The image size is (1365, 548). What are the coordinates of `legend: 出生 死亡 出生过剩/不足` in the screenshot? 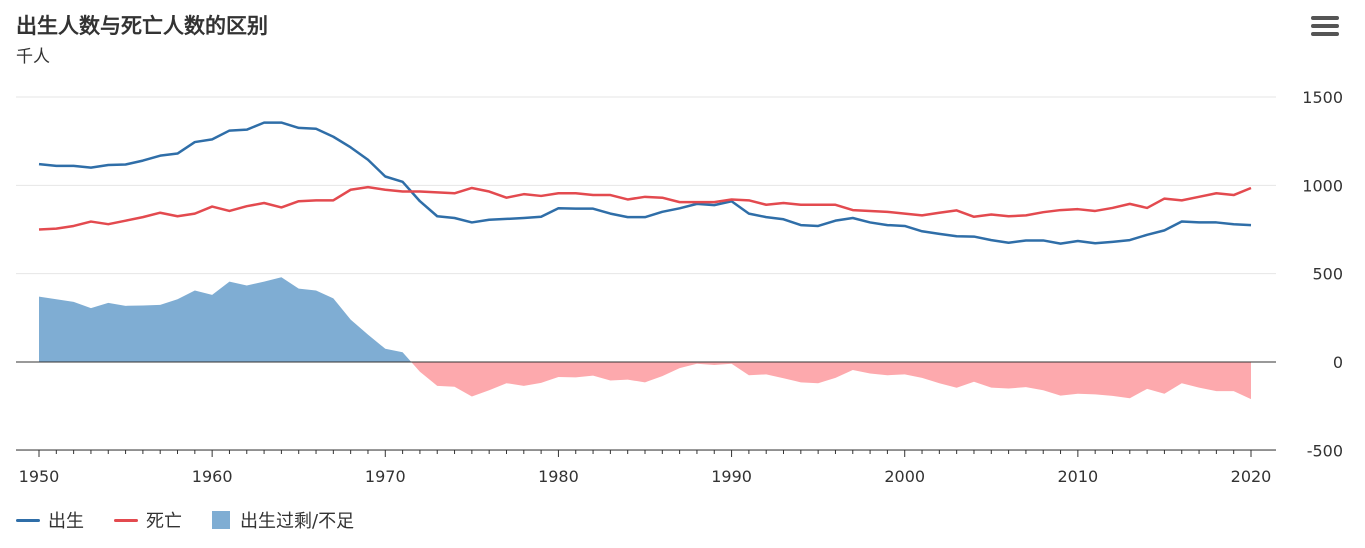 It's located at (200, 520).